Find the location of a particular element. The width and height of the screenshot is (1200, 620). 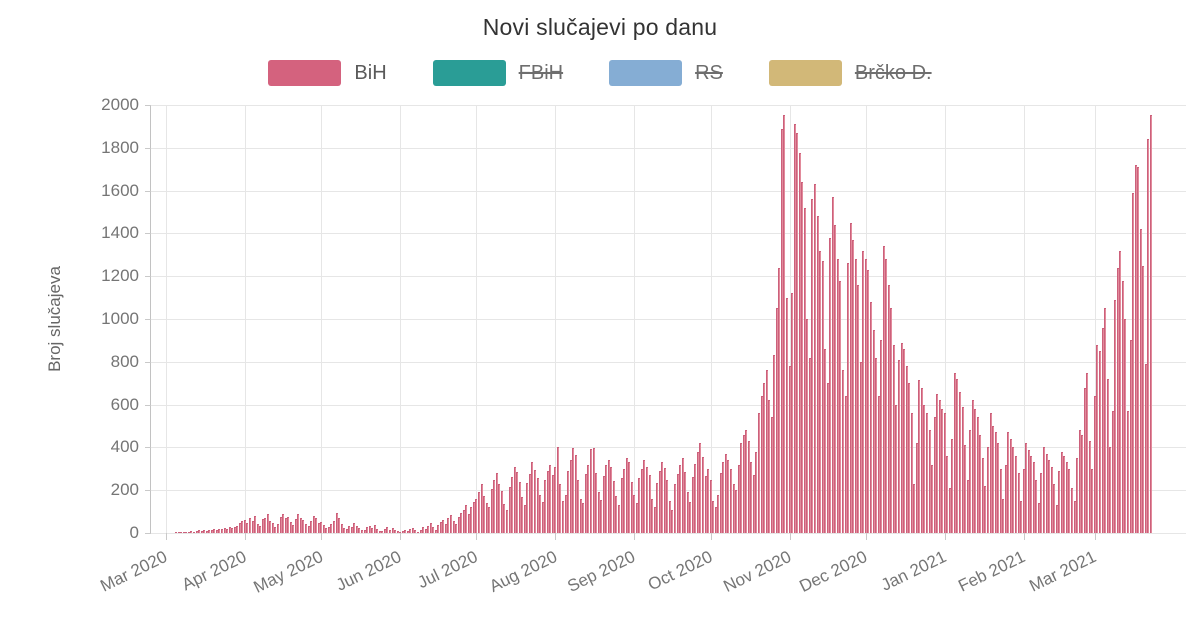

y-tick-label: 1200 is located at coordinates (120, 276).